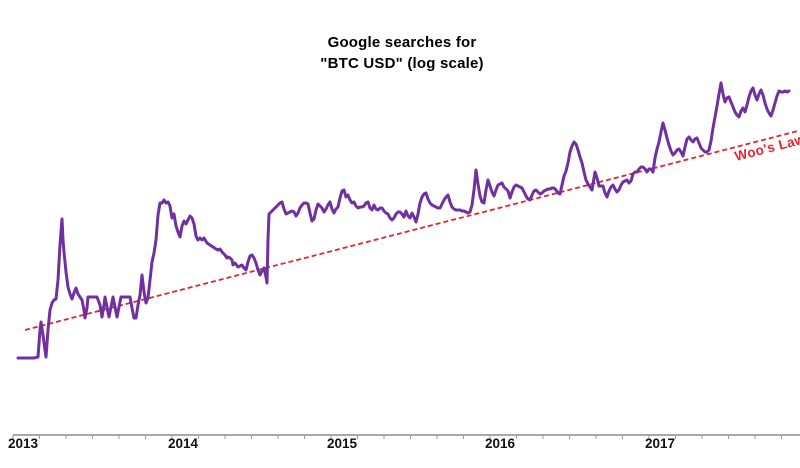  Describe the element at coordinates (766, 147) in the screenshot. I see `woos-law-label: Woo's Law` at that location.